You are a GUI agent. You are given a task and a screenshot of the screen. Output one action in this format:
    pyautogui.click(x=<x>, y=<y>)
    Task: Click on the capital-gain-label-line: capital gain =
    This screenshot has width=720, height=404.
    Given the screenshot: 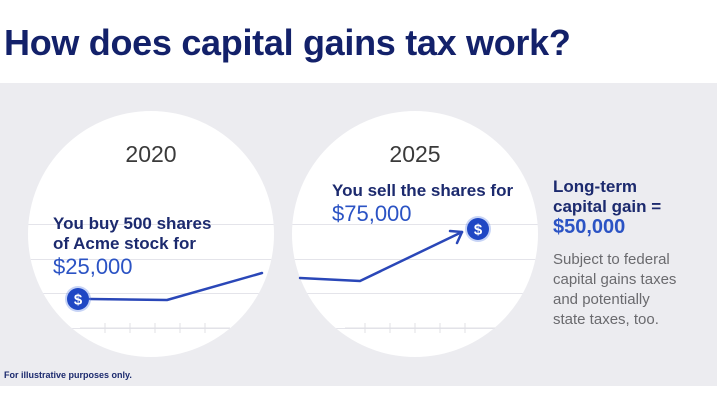 What is the action you would take?
    pyautogui.click(x=607, y=206)
    